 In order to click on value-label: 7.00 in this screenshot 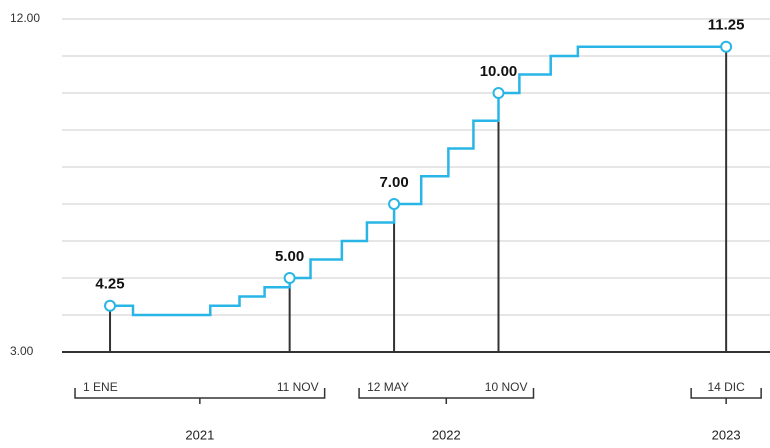, I will do `click(393, 182)`.